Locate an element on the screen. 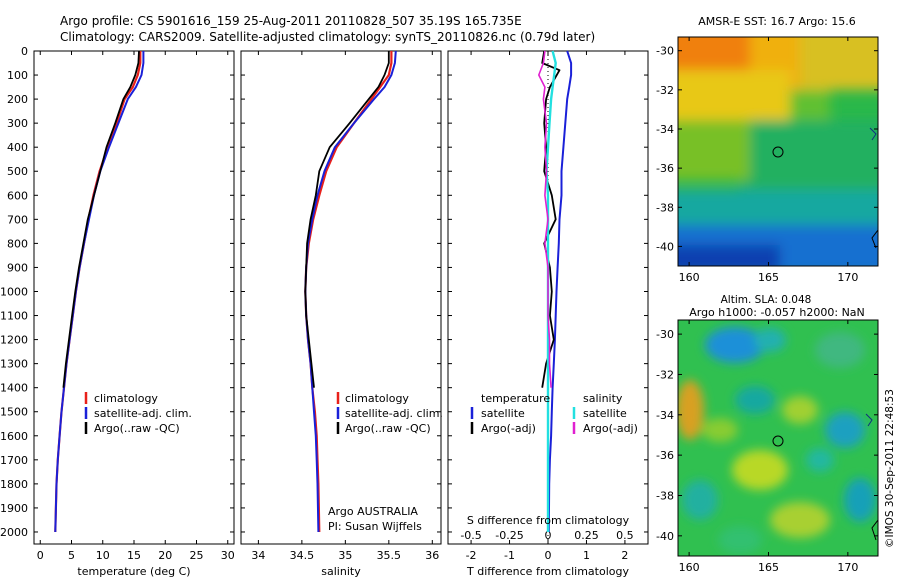  x-tick-label: 20 is located at coordinates (165, 555).